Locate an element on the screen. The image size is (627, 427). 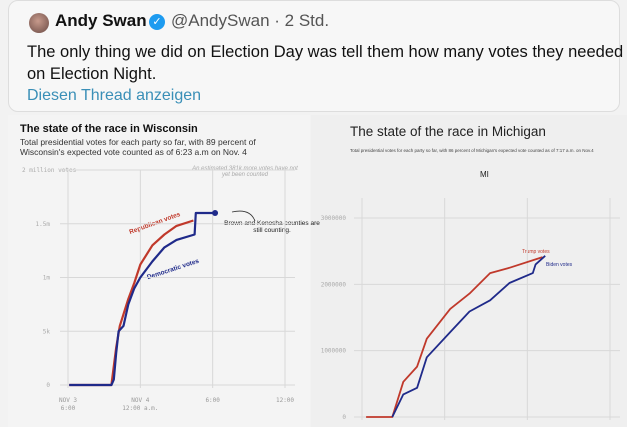
x-tick-label: 12:00 a.m. is located at coordinates (140, 408).